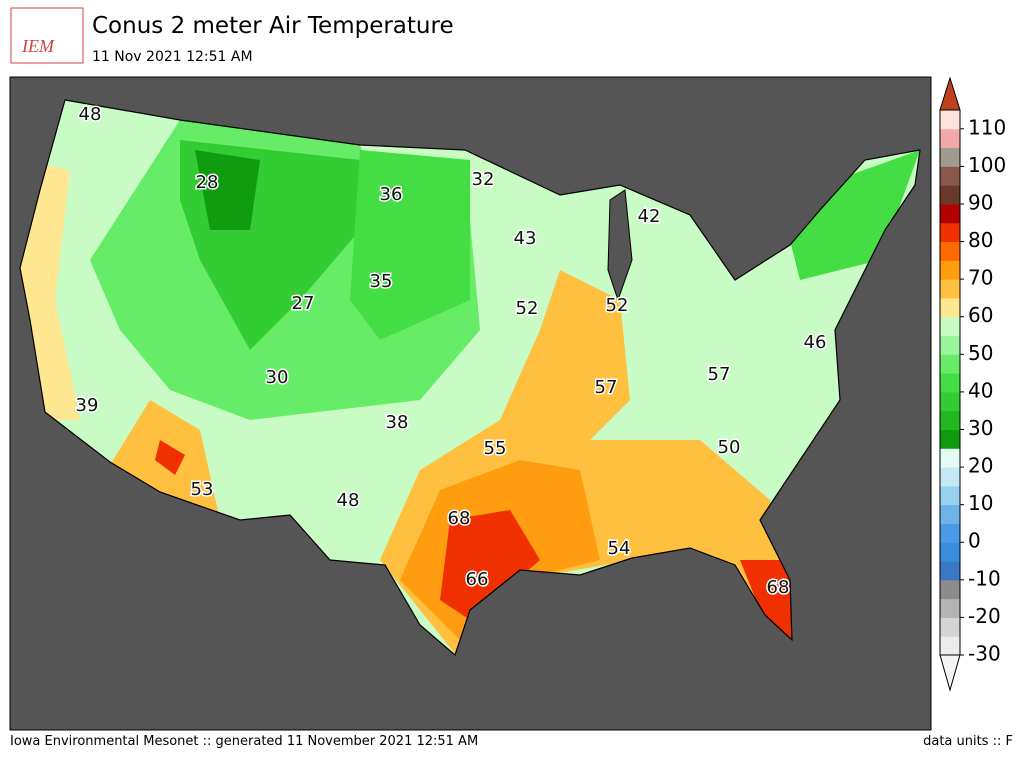 Image resolution: width=1024 pixels, height=768 pixels. I want to click on station-value: 54, so click(619, 548).